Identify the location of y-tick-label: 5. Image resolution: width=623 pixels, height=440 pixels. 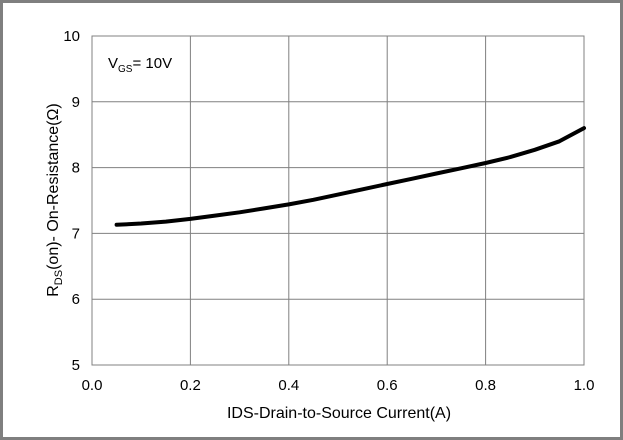
(76, 365).